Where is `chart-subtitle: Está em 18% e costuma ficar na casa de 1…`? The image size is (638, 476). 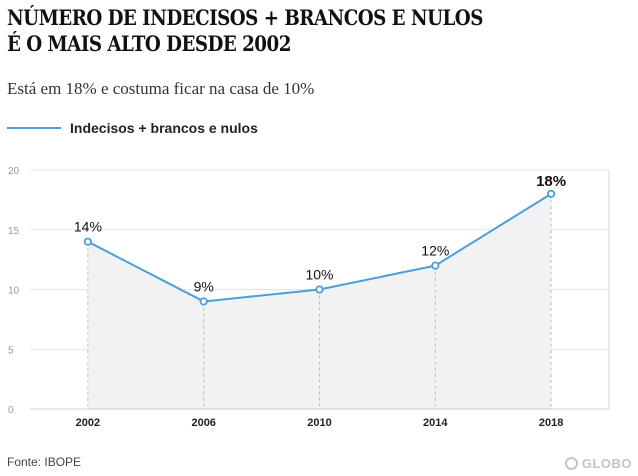 chart-subtitle: Está em 18% e costuma ficar na casa de 1… is located at coordinates (161, 88).